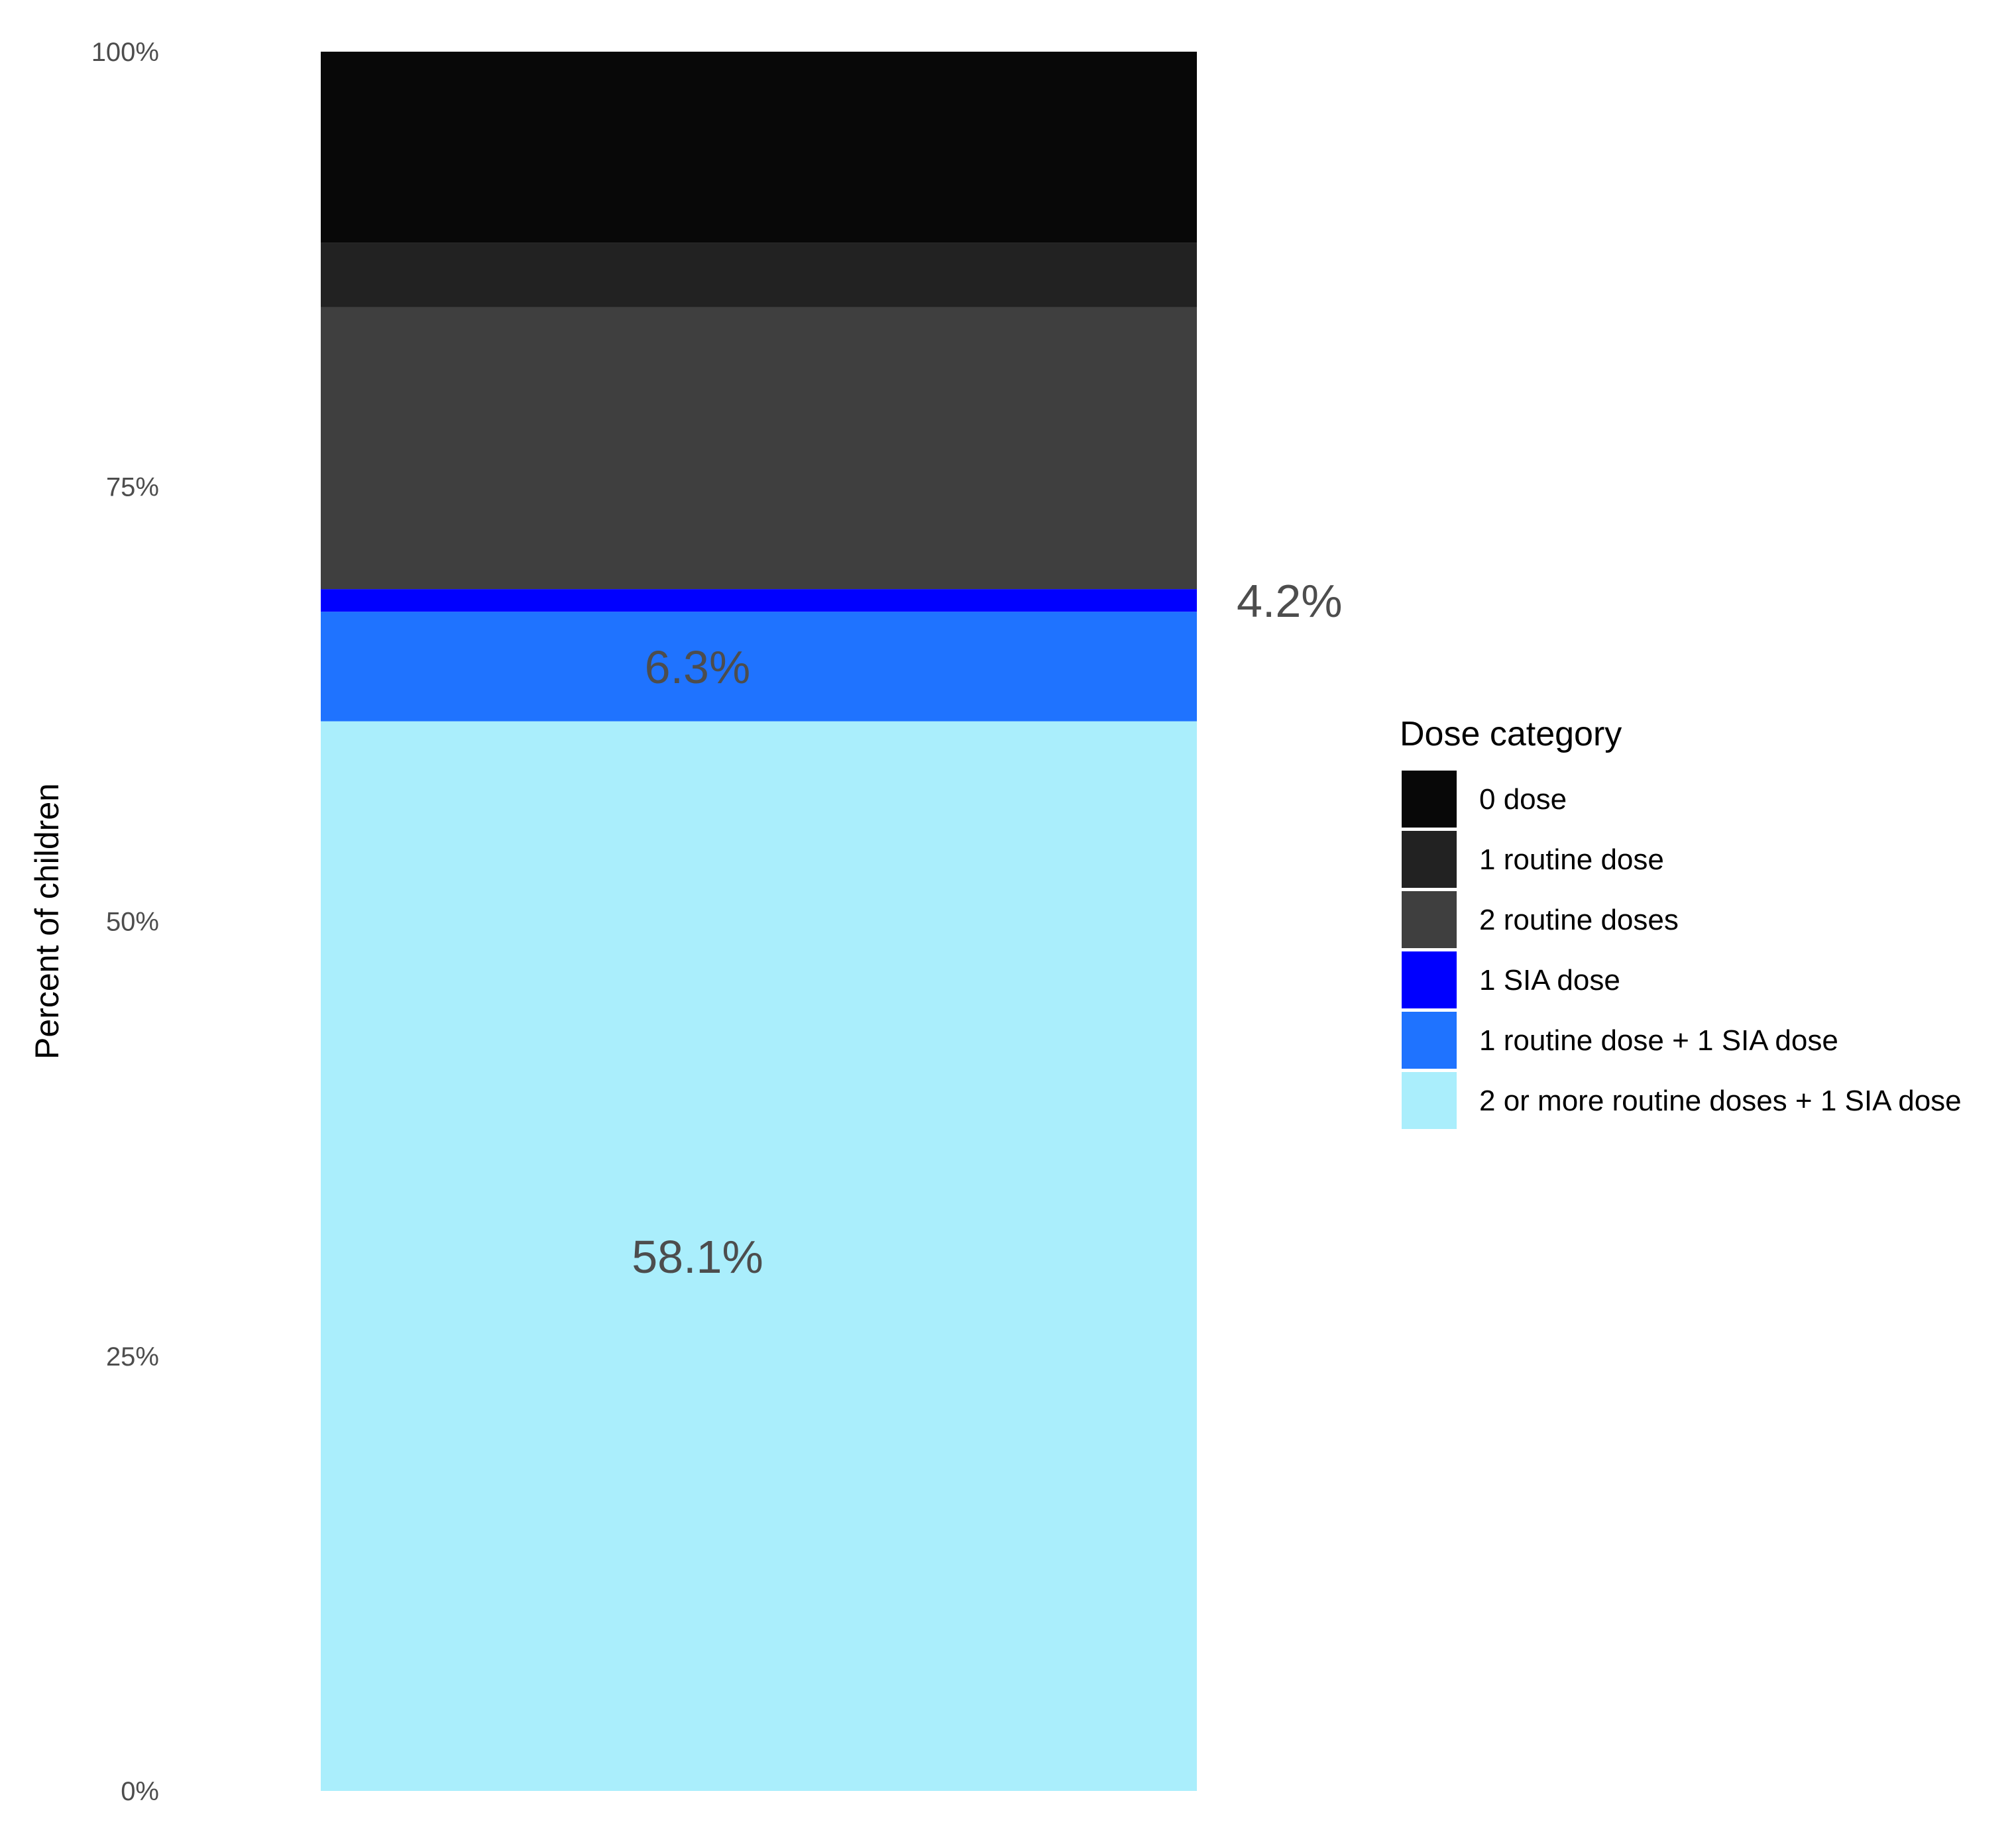 The width and height of the screenshot is (2016, 1832). What do you see at coordinates (1511, 734) in the screenshot?
I see `legend-title: Dose category` at bounding box center [1511, 734].